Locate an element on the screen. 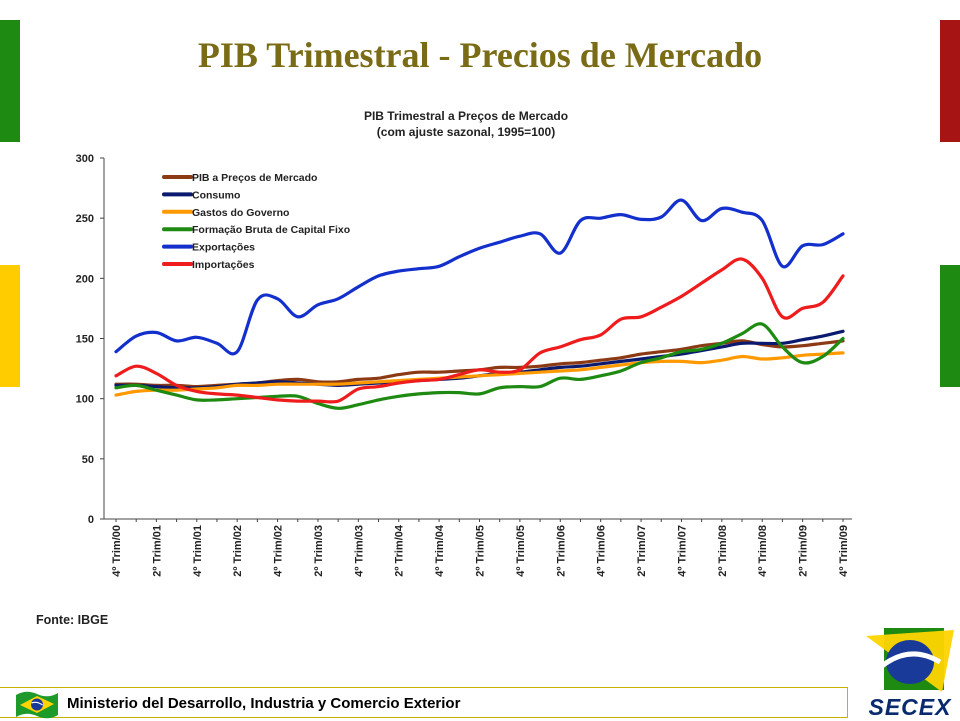  y-tick-label: 250 is located at coordinates (85, 219).